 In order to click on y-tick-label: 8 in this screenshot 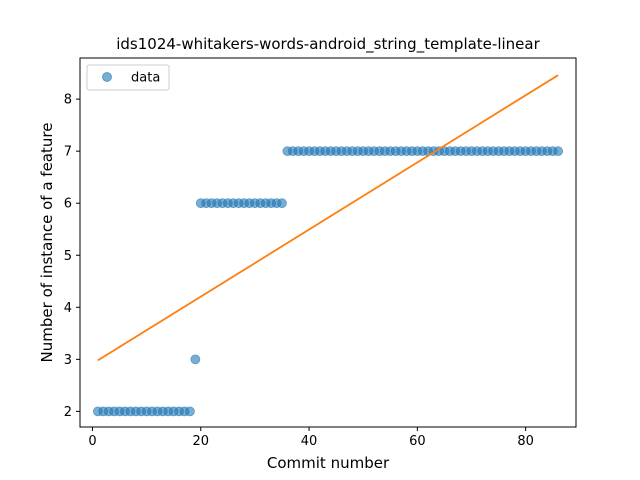, I will do `click(68, 100)`.